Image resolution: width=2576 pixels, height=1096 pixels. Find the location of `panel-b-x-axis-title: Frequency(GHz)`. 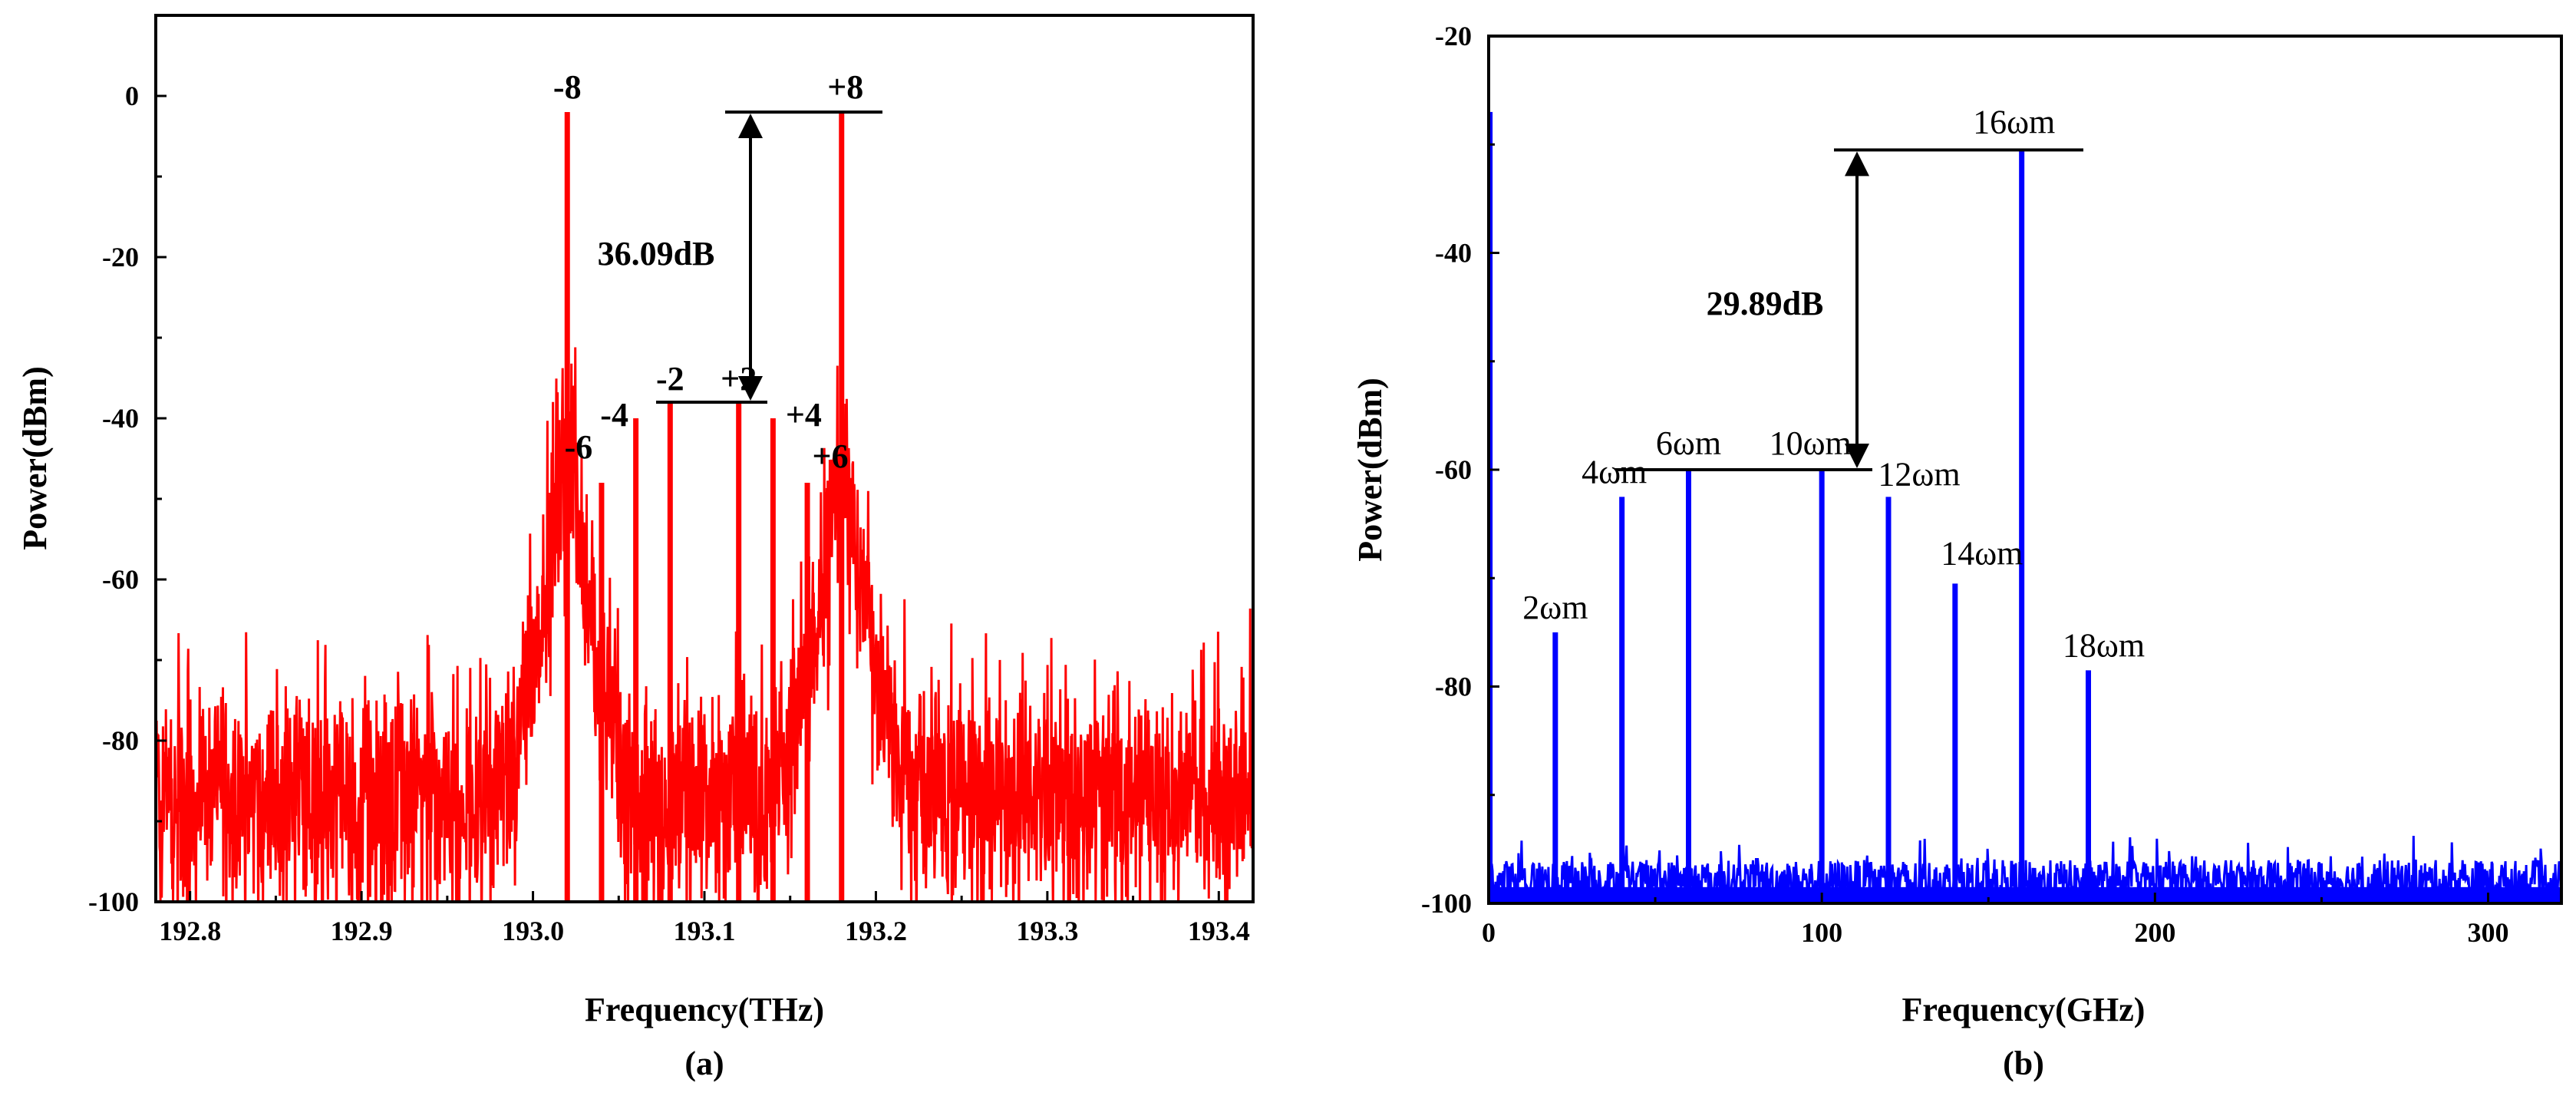

panel-b-x-axis-title: Frequency(GHz) is located at coordinates (2024, 1009).